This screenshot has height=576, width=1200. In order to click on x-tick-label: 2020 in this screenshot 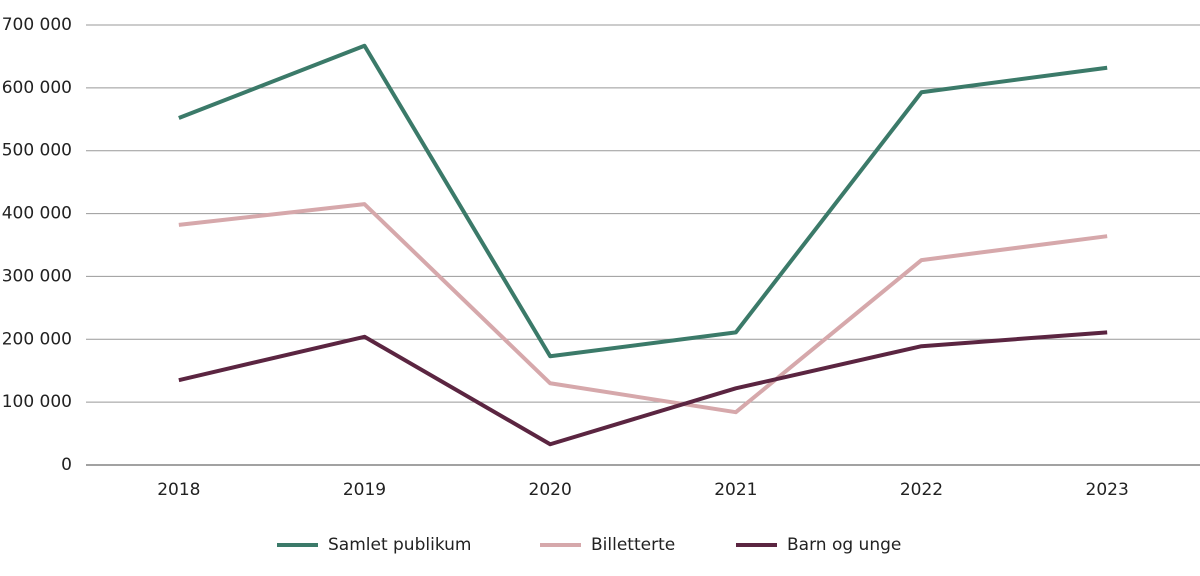, I will do `click(550, 490)`.